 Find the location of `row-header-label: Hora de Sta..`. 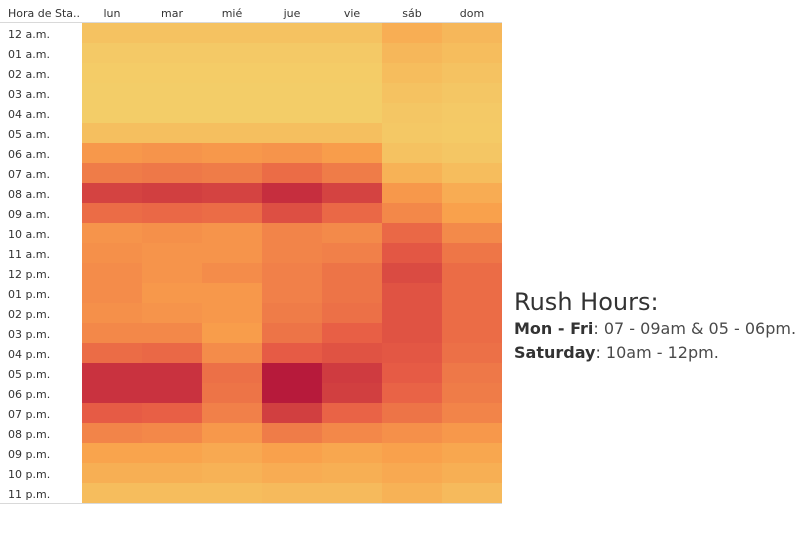

row-header-label: Hora de Sta.. is located at coordinates (44, 13).